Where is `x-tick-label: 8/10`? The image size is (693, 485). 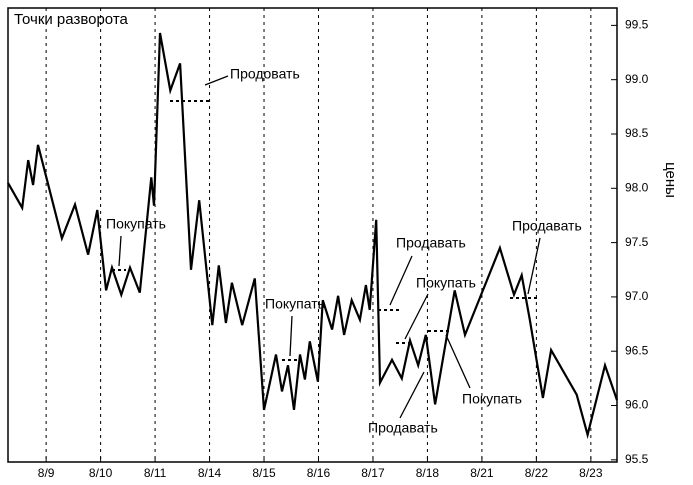 x-tick-label: 8/10 is located at coordinates (101, 473).